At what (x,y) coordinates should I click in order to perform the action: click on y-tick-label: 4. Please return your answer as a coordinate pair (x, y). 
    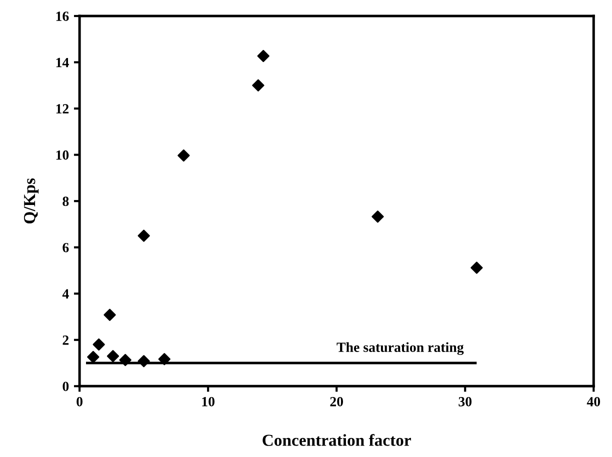
    Looking at the image, I should click on (65, 293).